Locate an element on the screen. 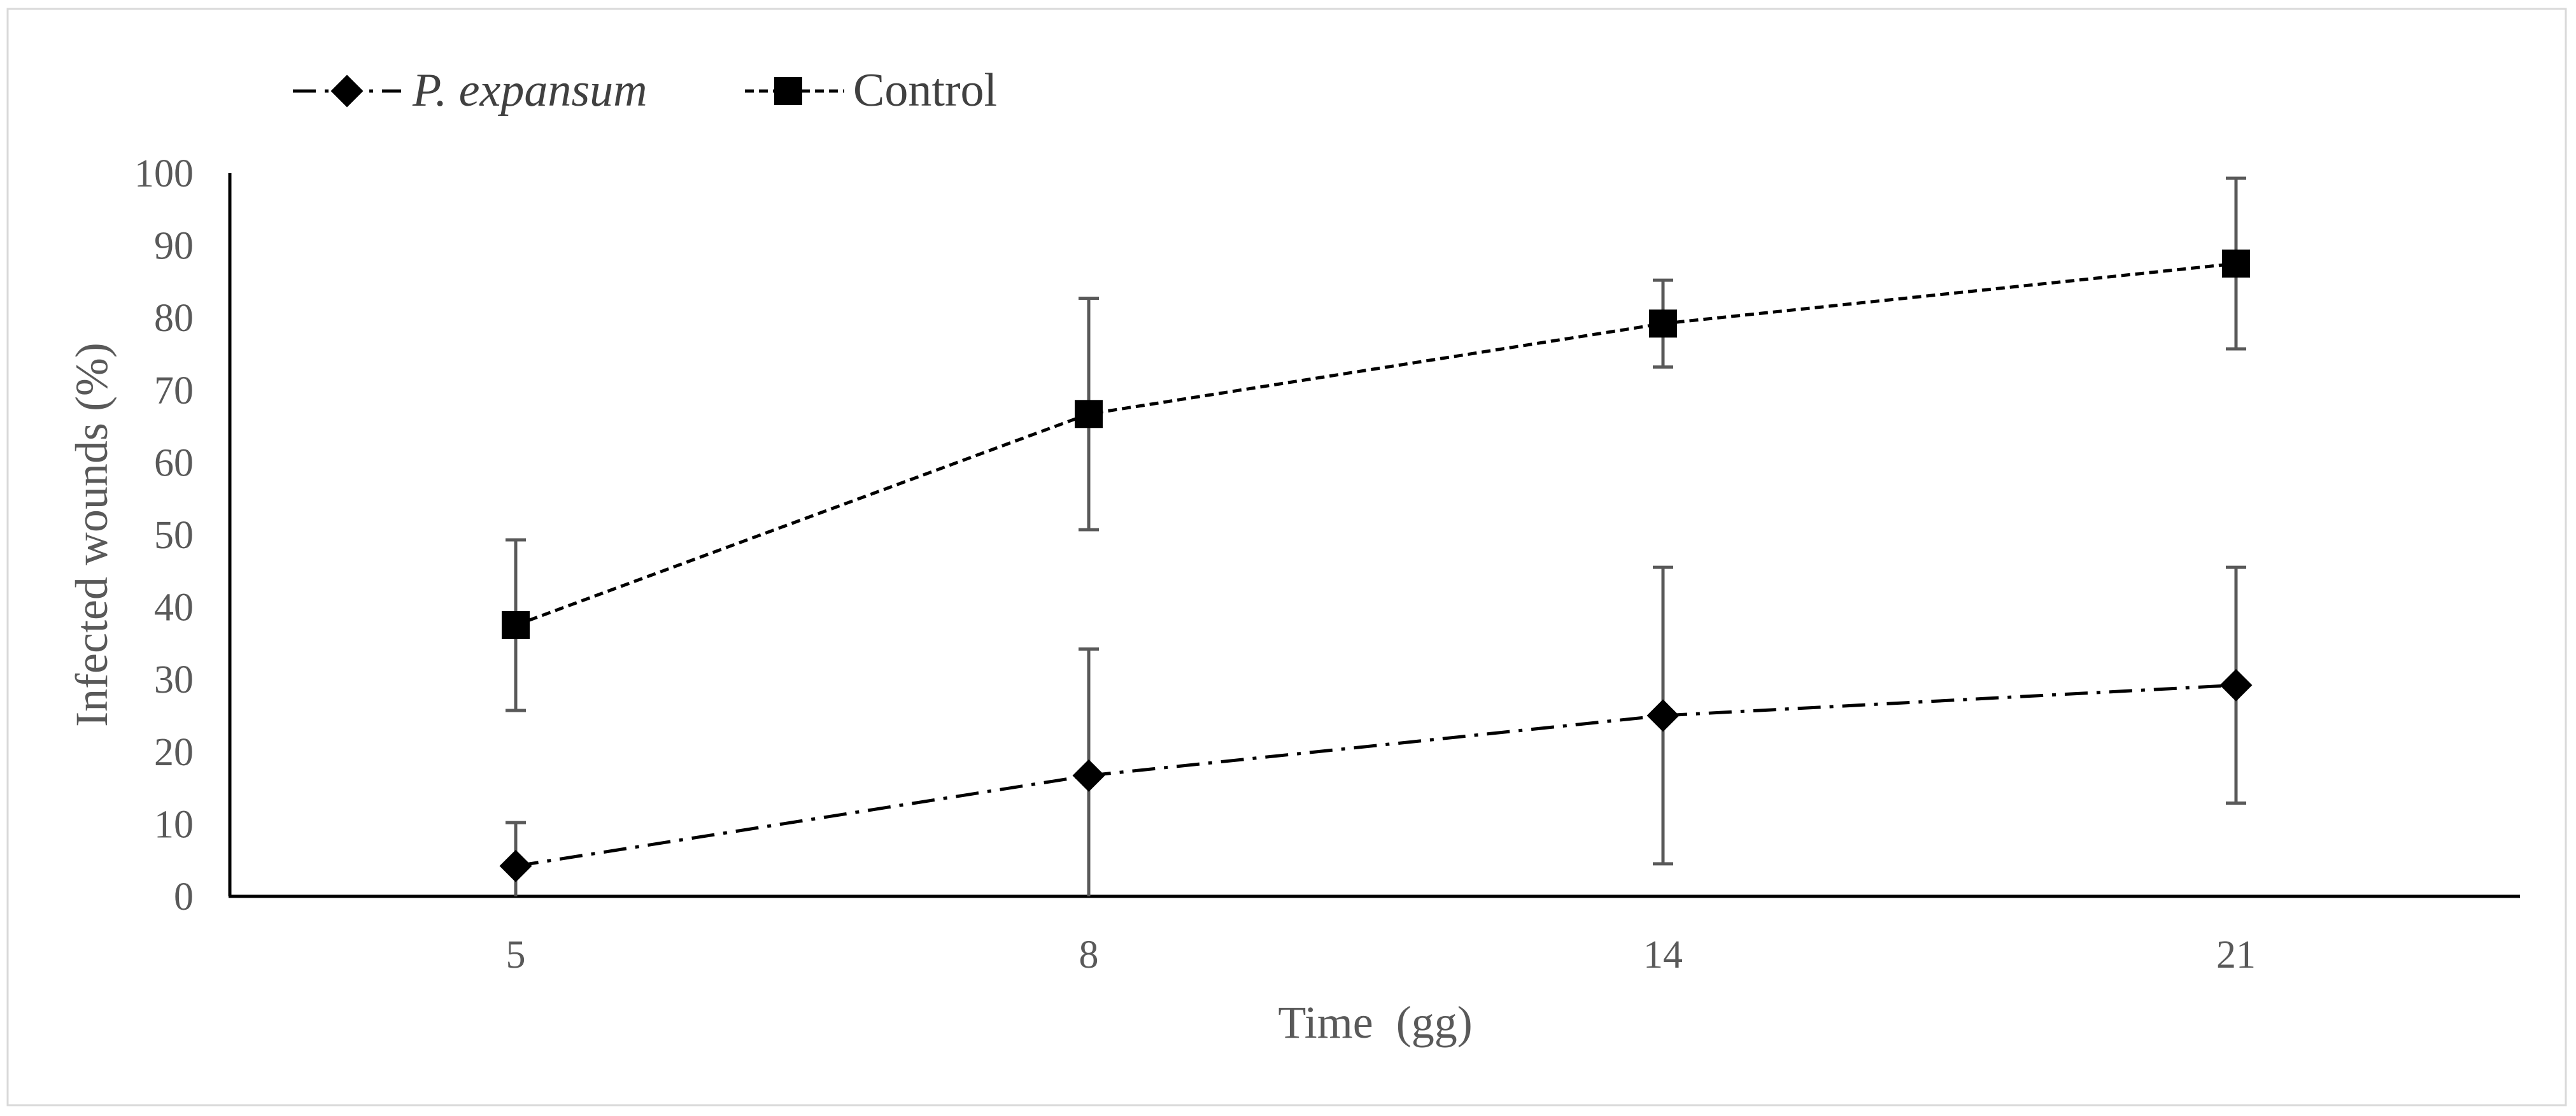 This screenshot has width=2576, height=1116. x-tick-label: 21 is located at coordinates (2236, 955).